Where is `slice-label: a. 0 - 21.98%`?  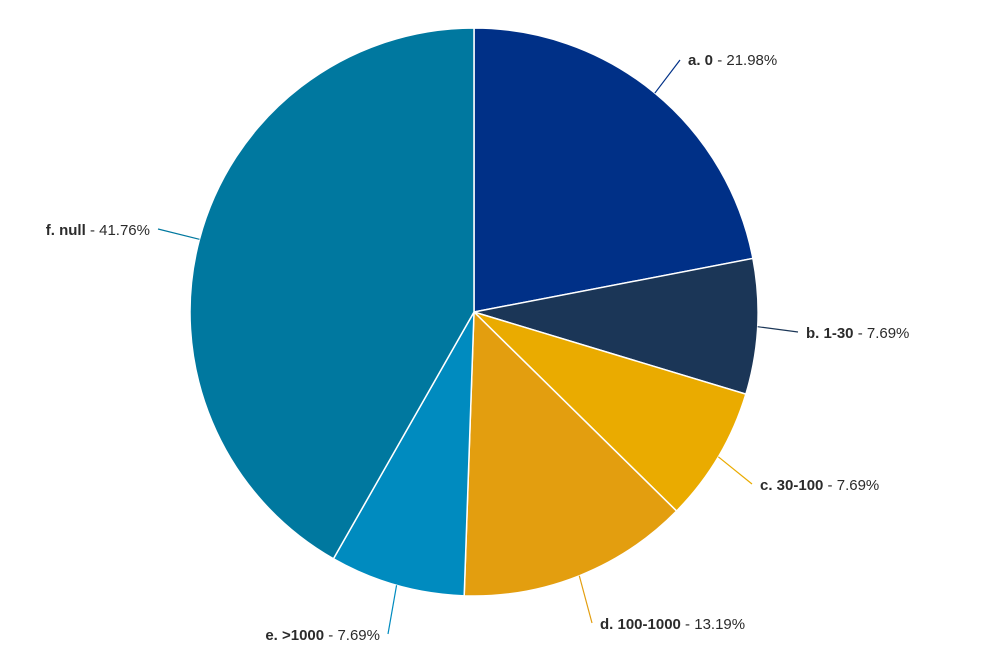
slice-label: a. 0 - 21.98% is located at coordinates (732, 60).